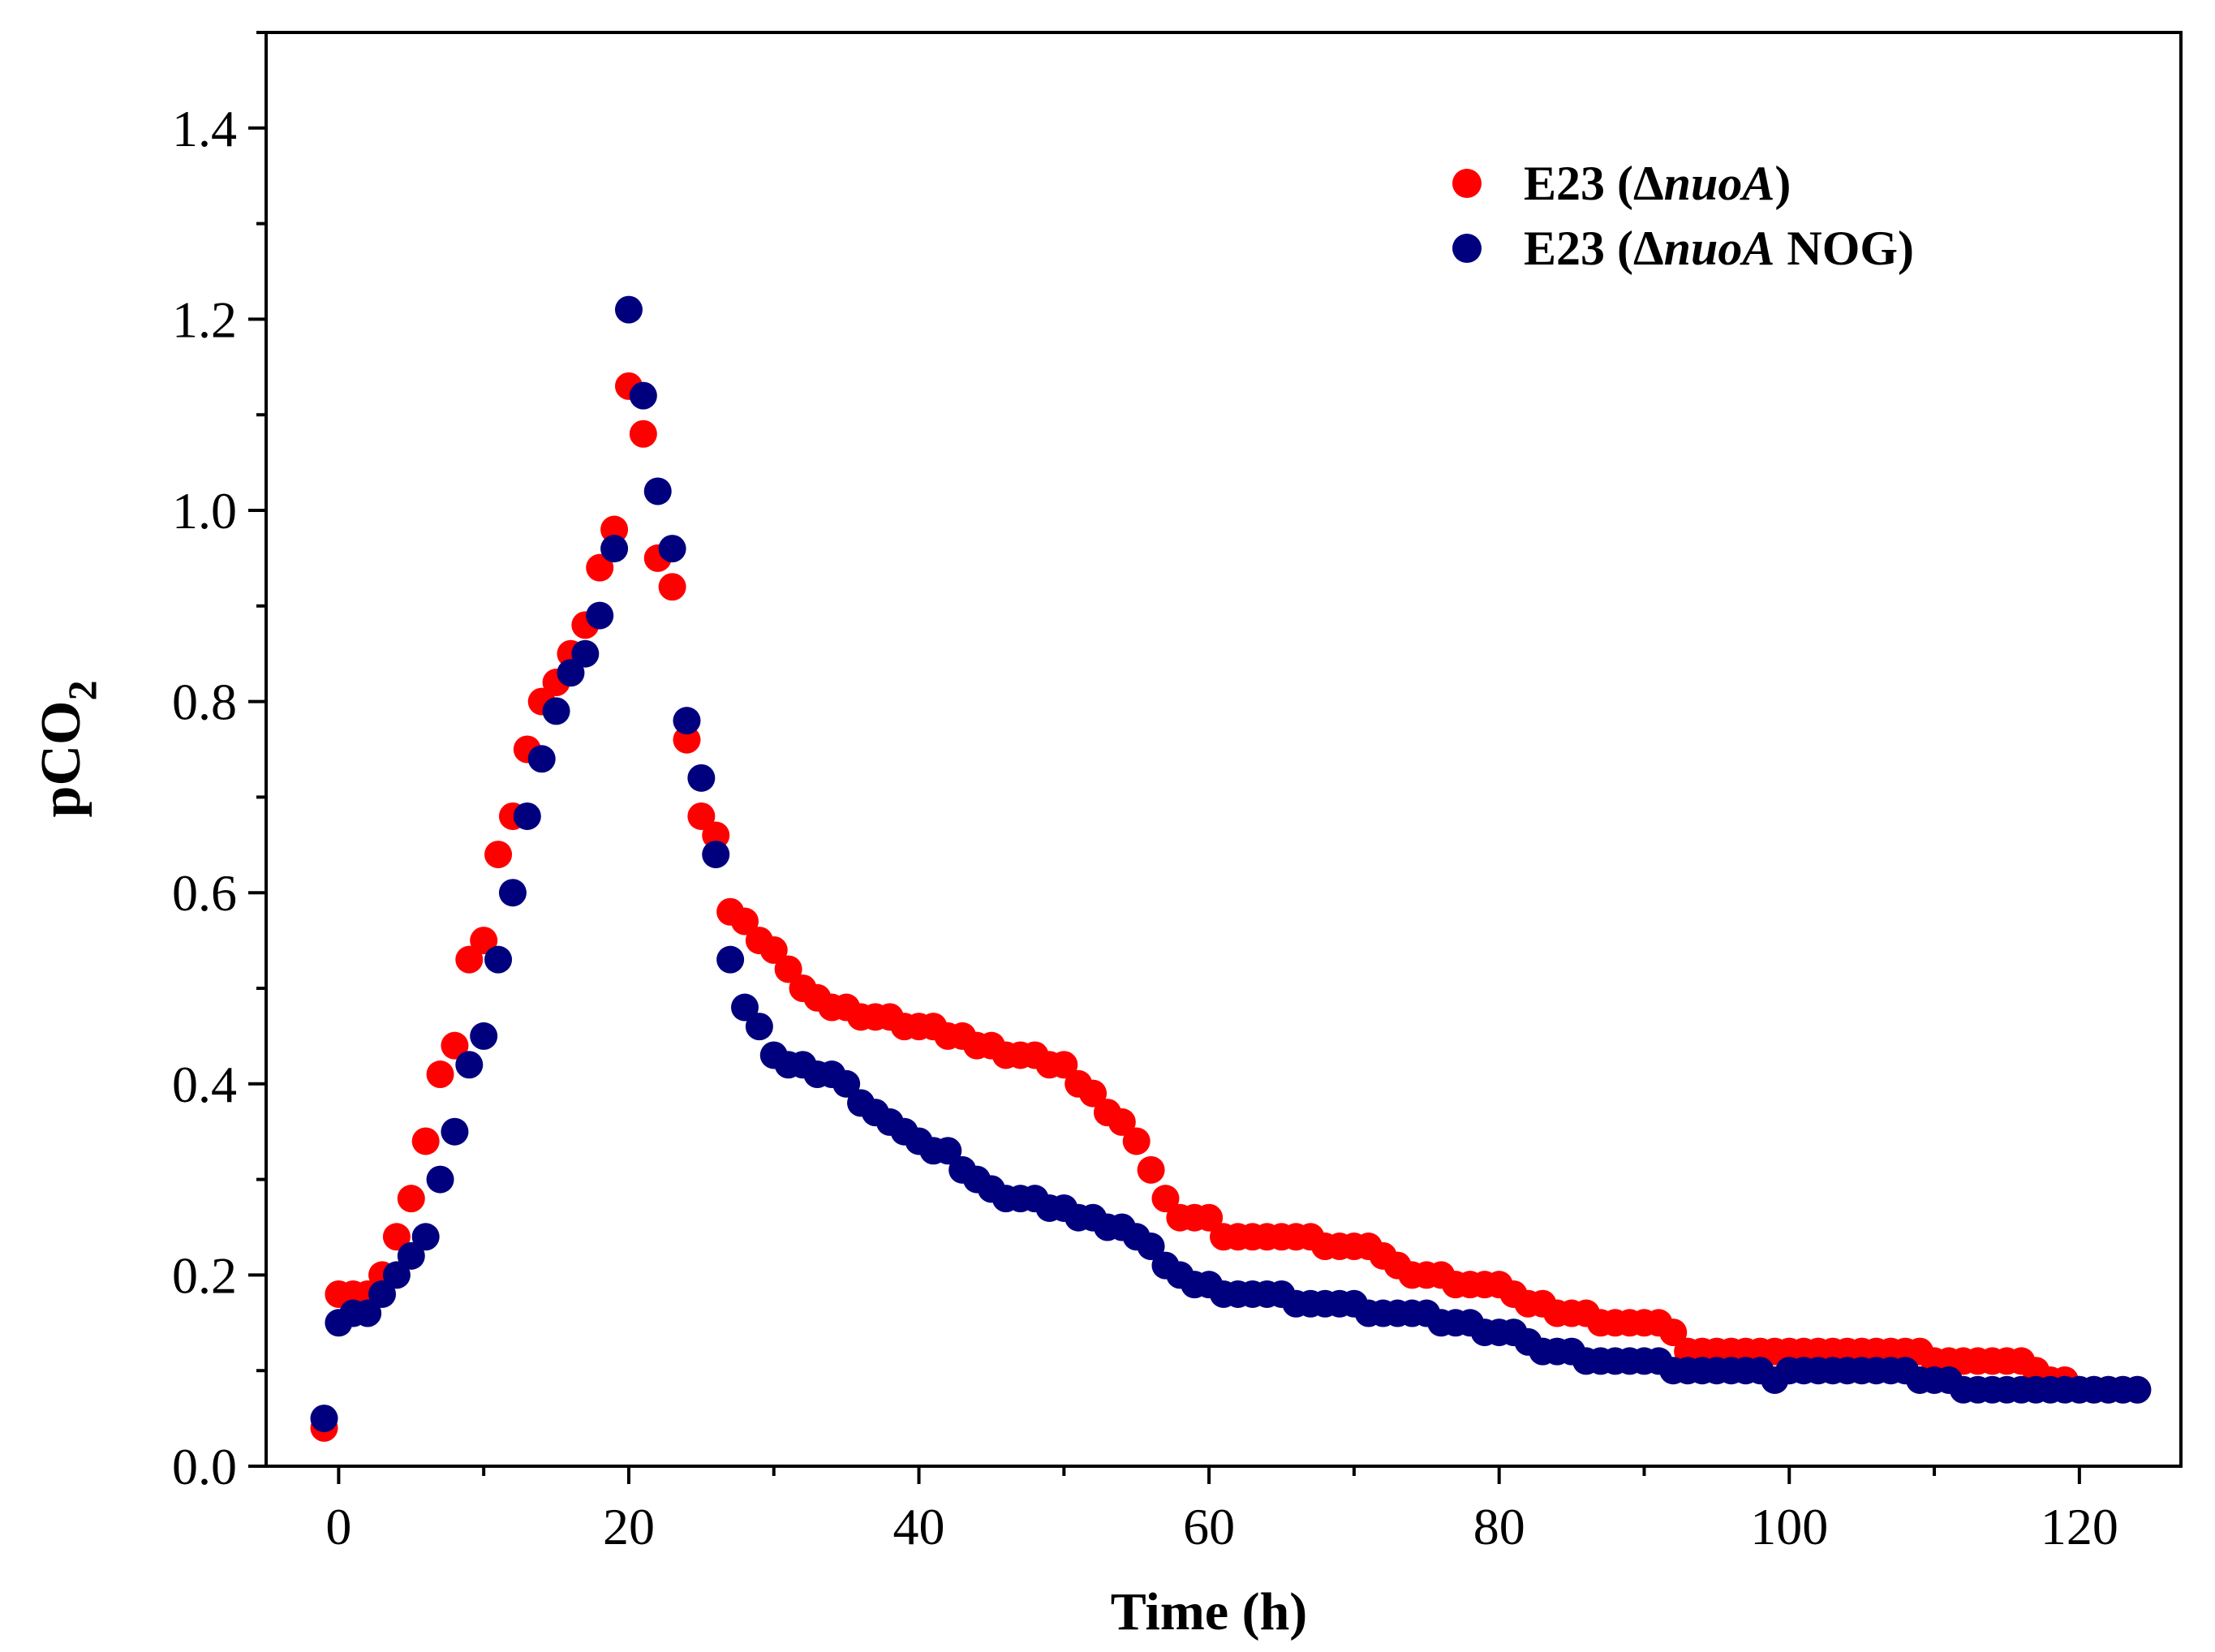 This screenshot has height=1652, width=2215. I want to click on legend-label: E23 (ΔnuoA NOG), so click(1719, 248).